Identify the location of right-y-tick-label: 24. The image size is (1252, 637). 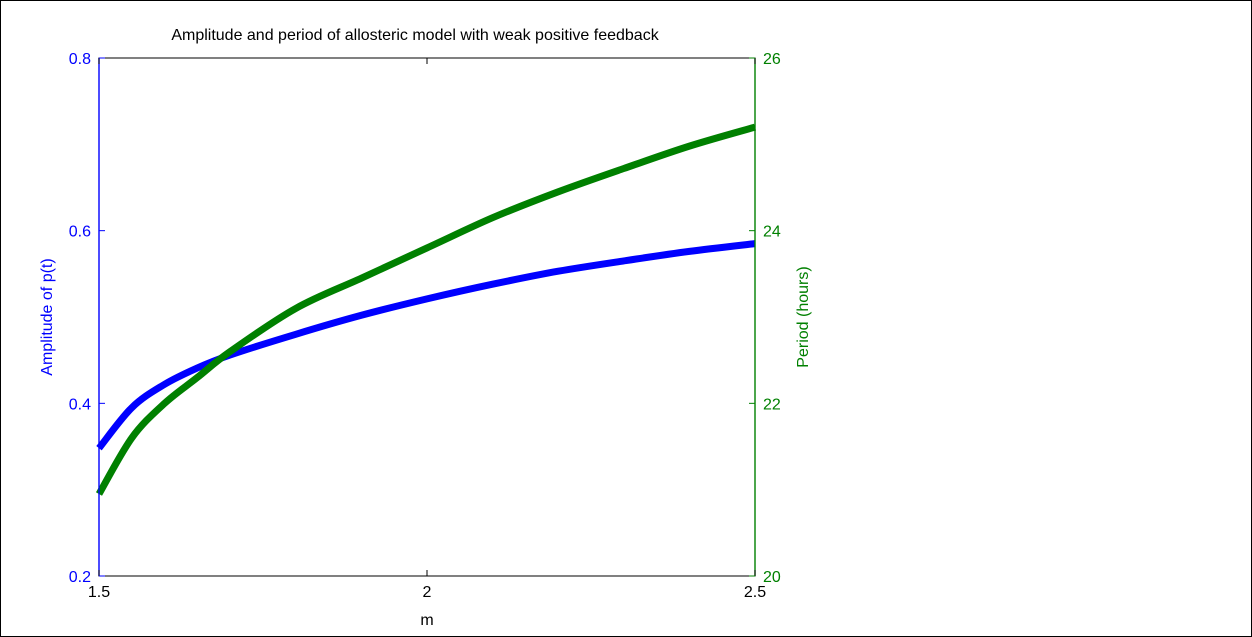
(772, 232).